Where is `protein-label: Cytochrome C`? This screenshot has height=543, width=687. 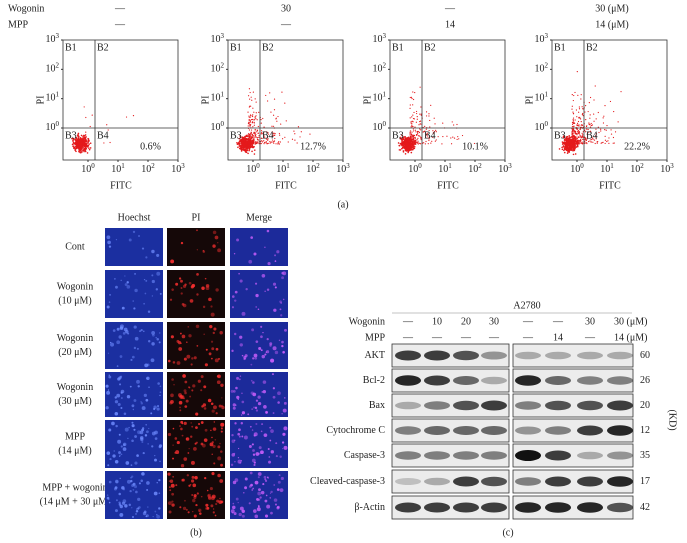 protein-label: Cytochrome C is located at coordinates (355, 430).